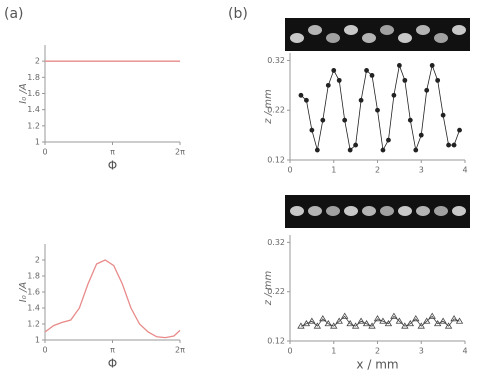 Image resolution: width=488 pixels, height=382 pixels. I want to click on x-tick-label: 2, so click(377, 170).